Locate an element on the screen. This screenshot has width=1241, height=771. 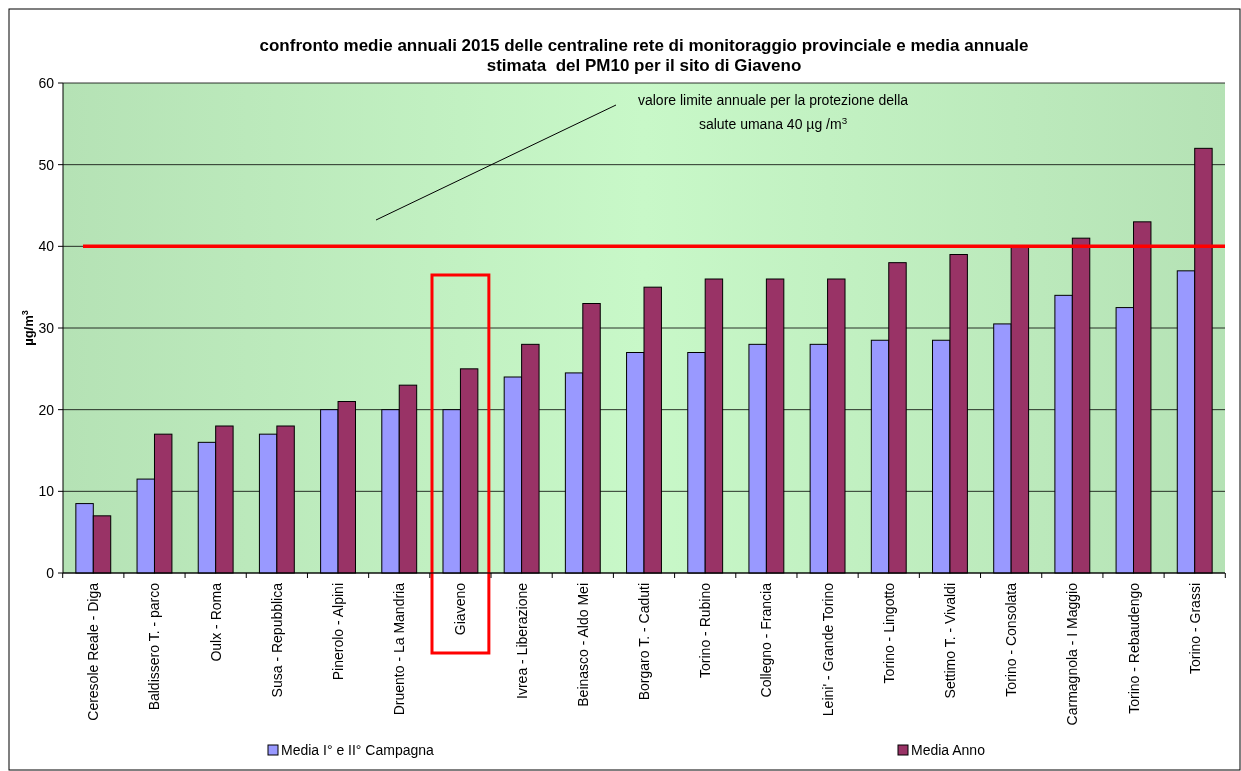
annotation: valore limite annuale per la protezione della salute umana 40 µg /m$^{3}$ is located at coordinates (773, 112).